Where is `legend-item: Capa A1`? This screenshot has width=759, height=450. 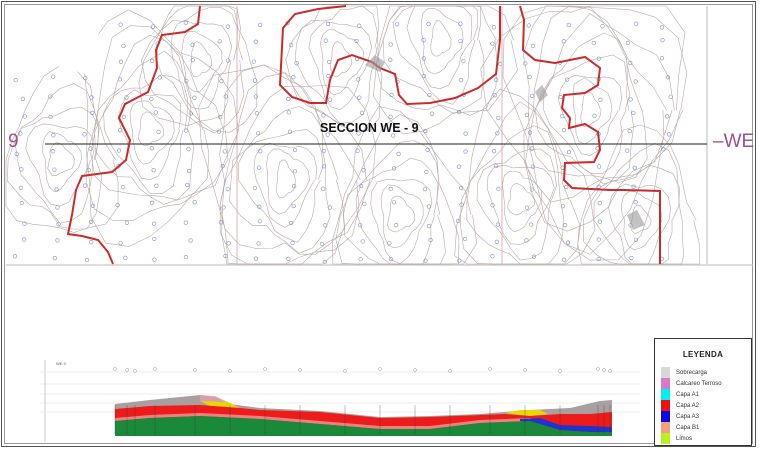
legend-item: Capa A1 is located at coordinates (706, 394).